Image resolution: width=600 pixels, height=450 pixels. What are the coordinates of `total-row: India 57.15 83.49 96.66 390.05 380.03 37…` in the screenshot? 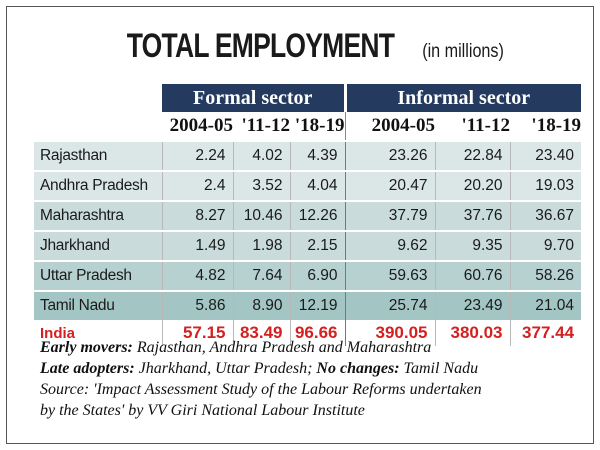 It's located at (308, 333).